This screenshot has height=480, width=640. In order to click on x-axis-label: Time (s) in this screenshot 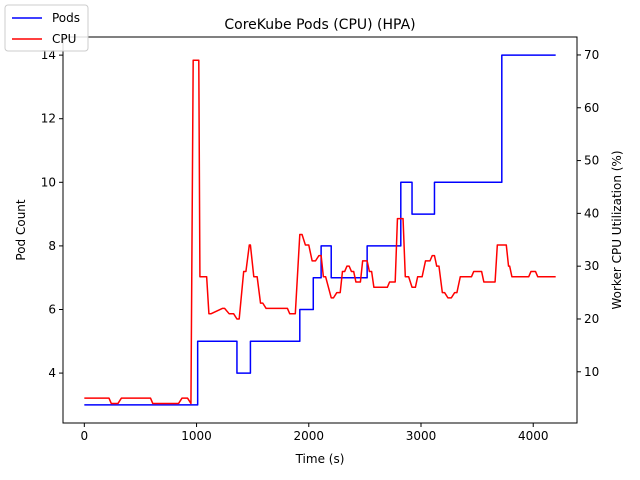, I will do `click(320, 459)`.